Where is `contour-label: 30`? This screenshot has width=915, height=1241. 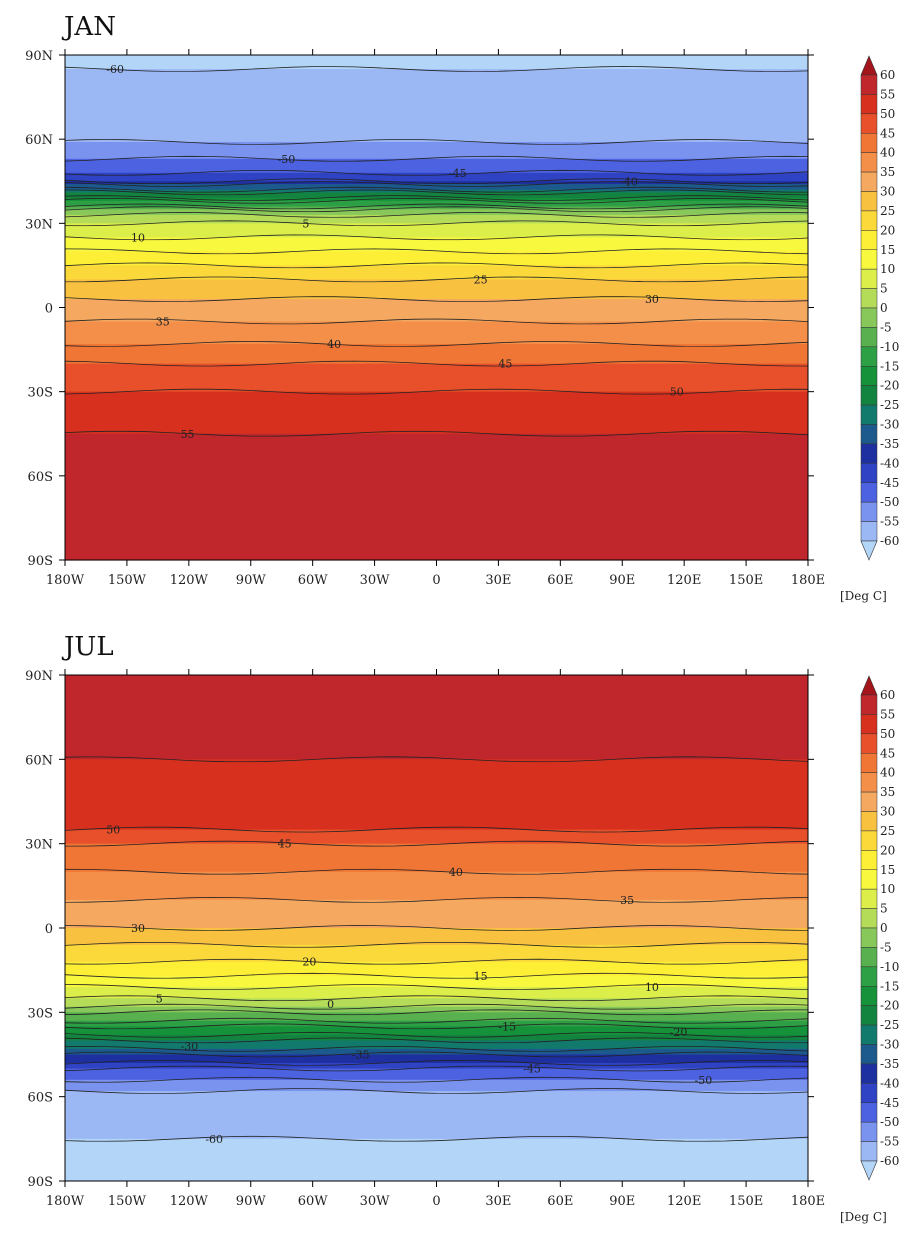
contour-label: 30 is located at coordinates (138, 928).